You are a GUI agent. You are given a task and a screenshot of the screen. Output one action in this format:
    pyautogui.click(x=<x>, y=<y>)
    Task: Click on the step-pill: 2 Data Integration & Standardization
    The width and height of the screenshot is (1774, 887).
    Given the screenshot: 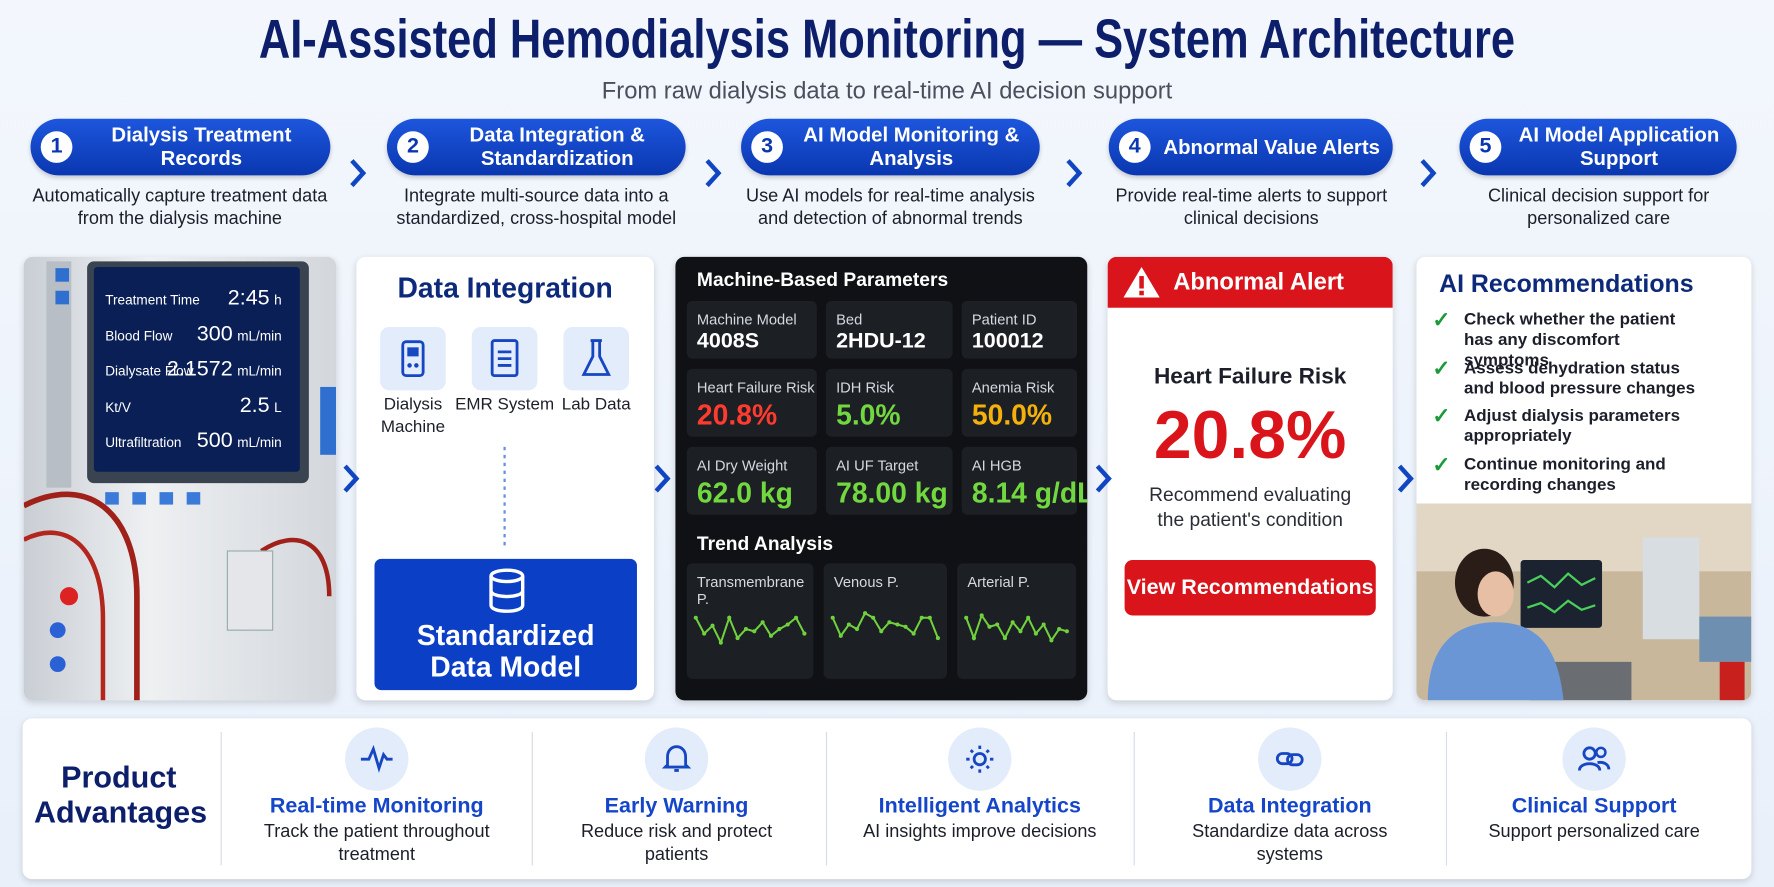 What is the action you would take?
    pyautogui.click(x=536, y=147)
    